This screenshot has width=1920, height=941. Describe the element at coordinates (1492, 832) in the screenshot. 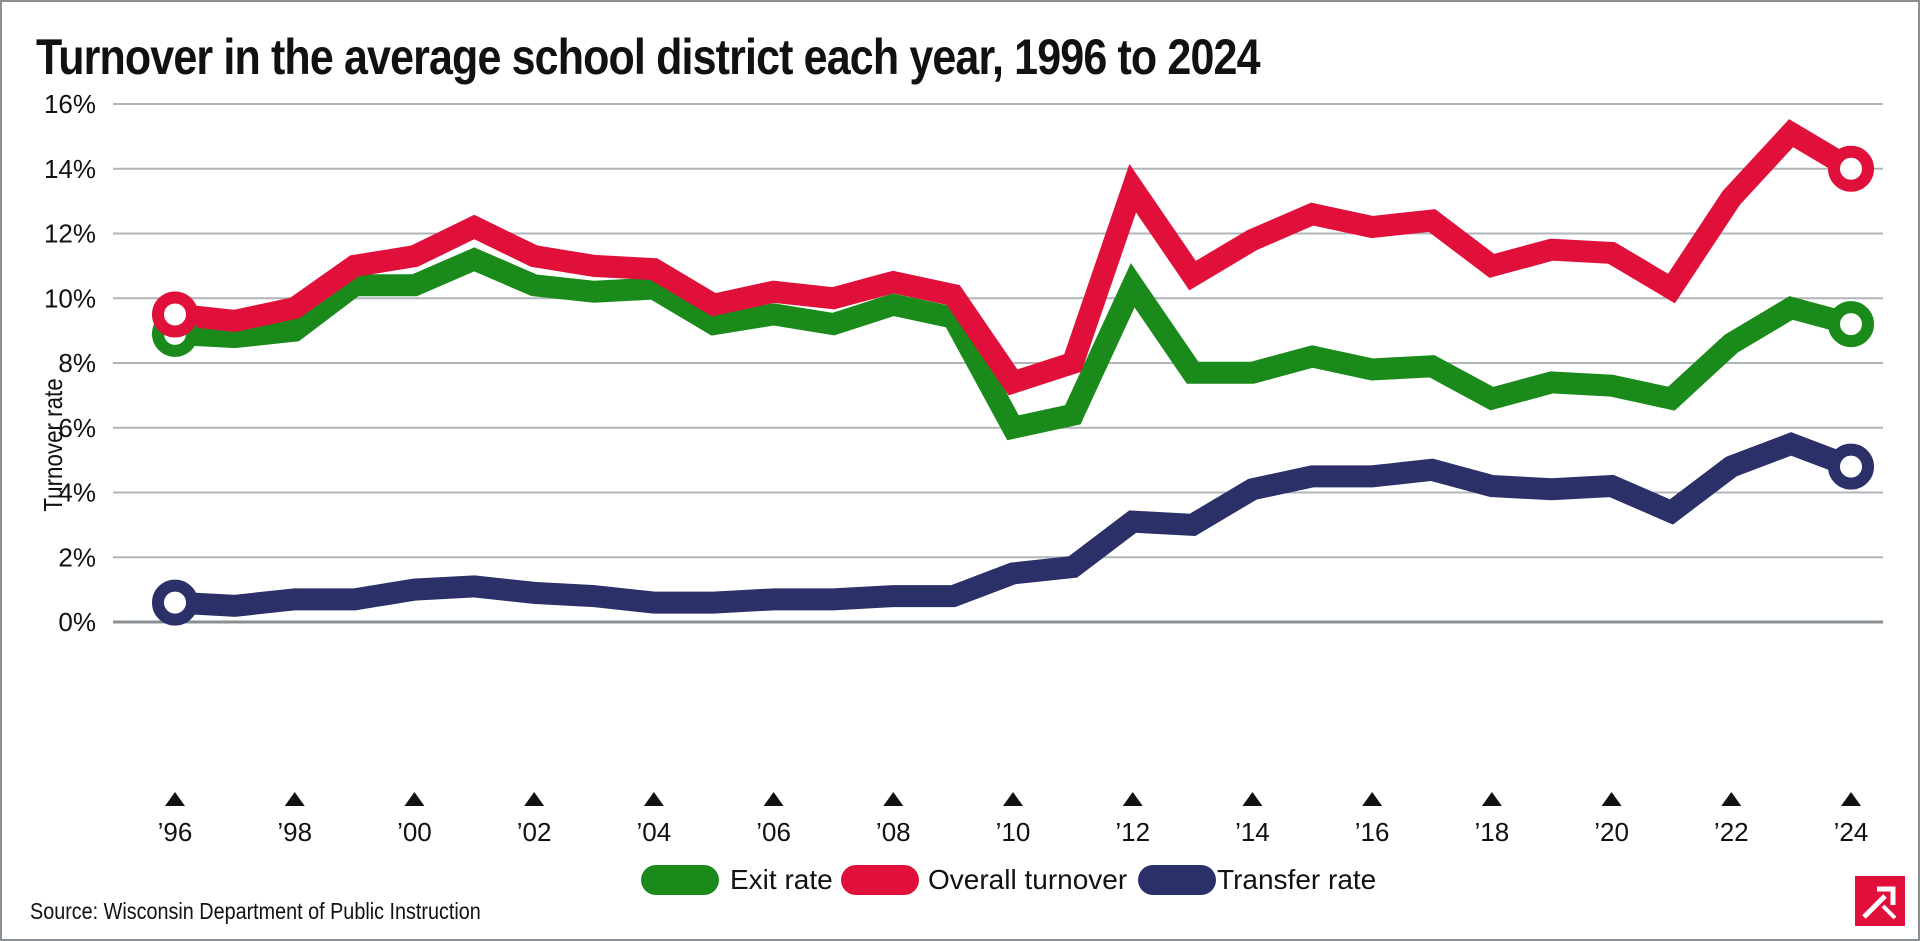

I see `x-tick-label: ’18` at that location.